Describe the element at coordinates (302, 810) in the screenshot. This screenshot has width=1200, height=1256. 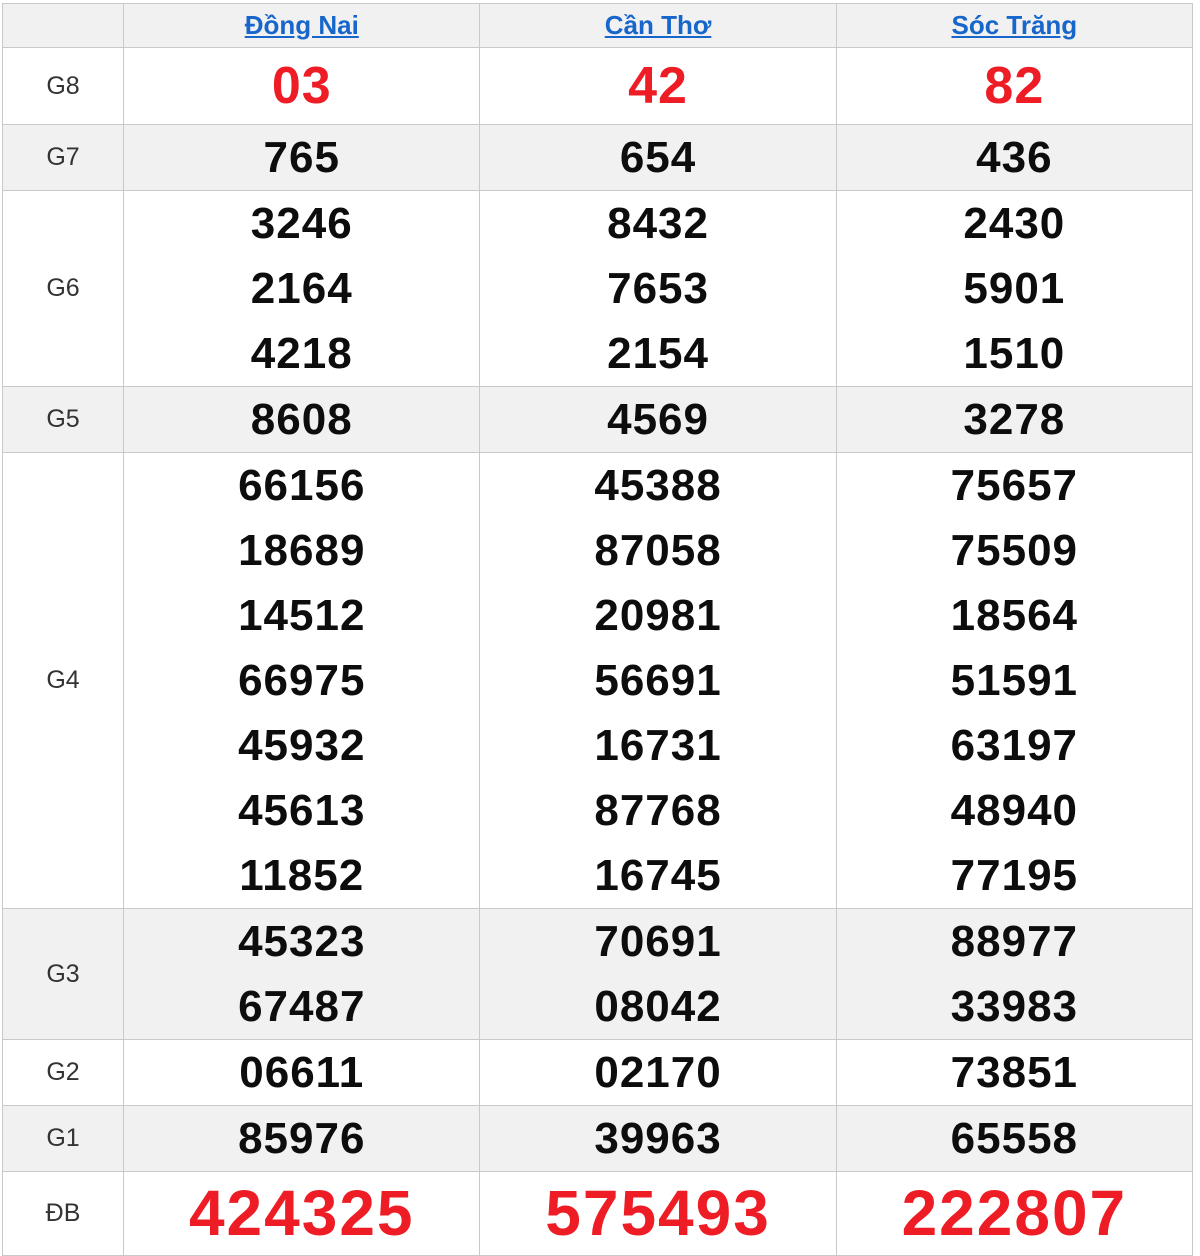
I see `prize-number: 45613` at that location.